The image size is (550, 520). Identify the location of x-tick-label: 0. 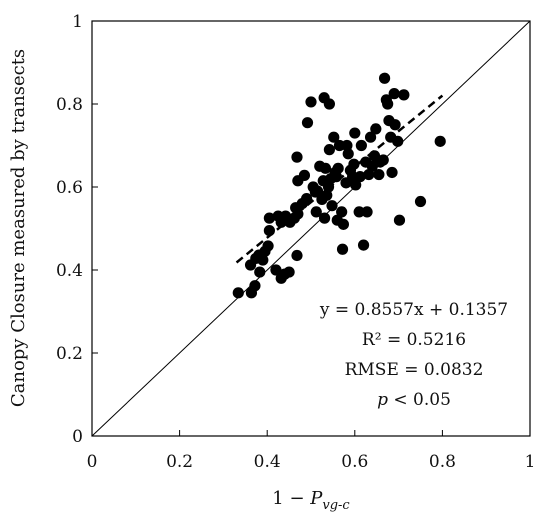
(92, 462).